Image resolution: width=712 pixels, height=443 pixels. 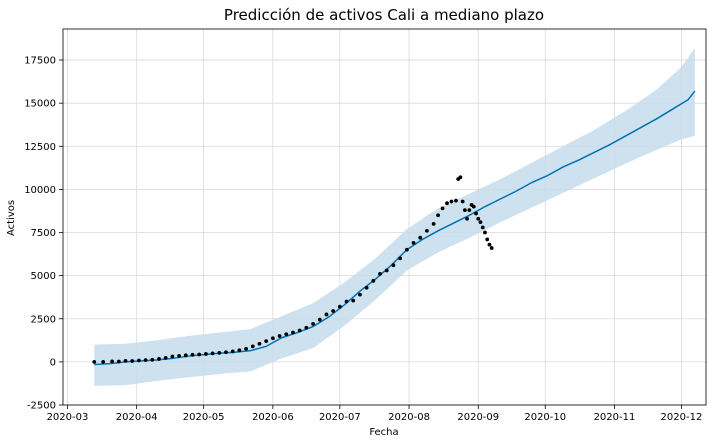 What do you see at coordinates (43, 276) in the screenshot?
I see `y-tick-label: 5000` at bounding box center [43, 276].